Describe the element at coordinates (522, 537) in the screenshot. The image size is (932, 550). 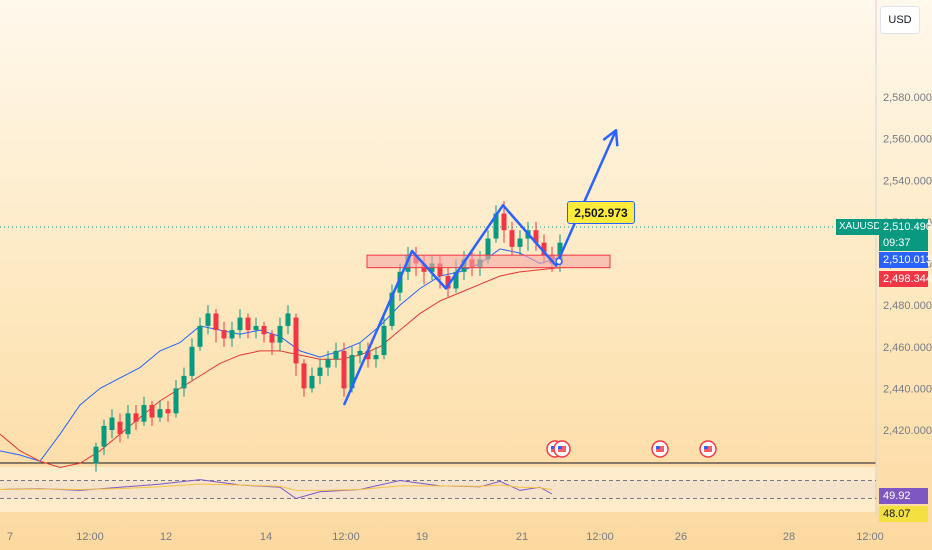
I see `x-tick-label: 21` at that location.